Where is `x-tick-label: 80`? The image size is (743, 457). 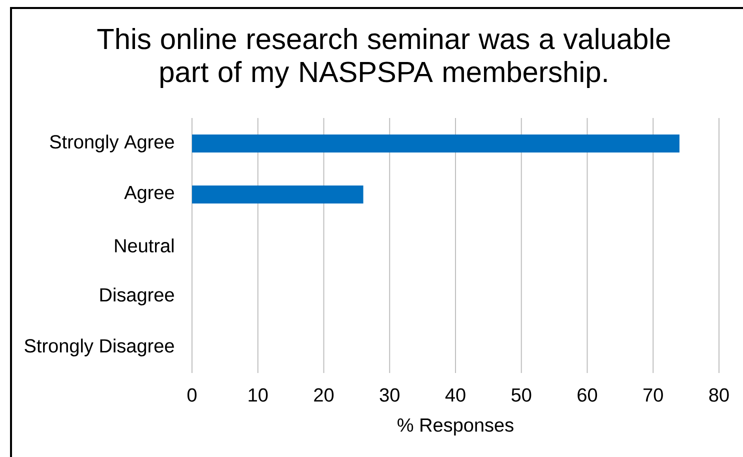
x-tick-label: 80 is located at coordinates (719, 395).